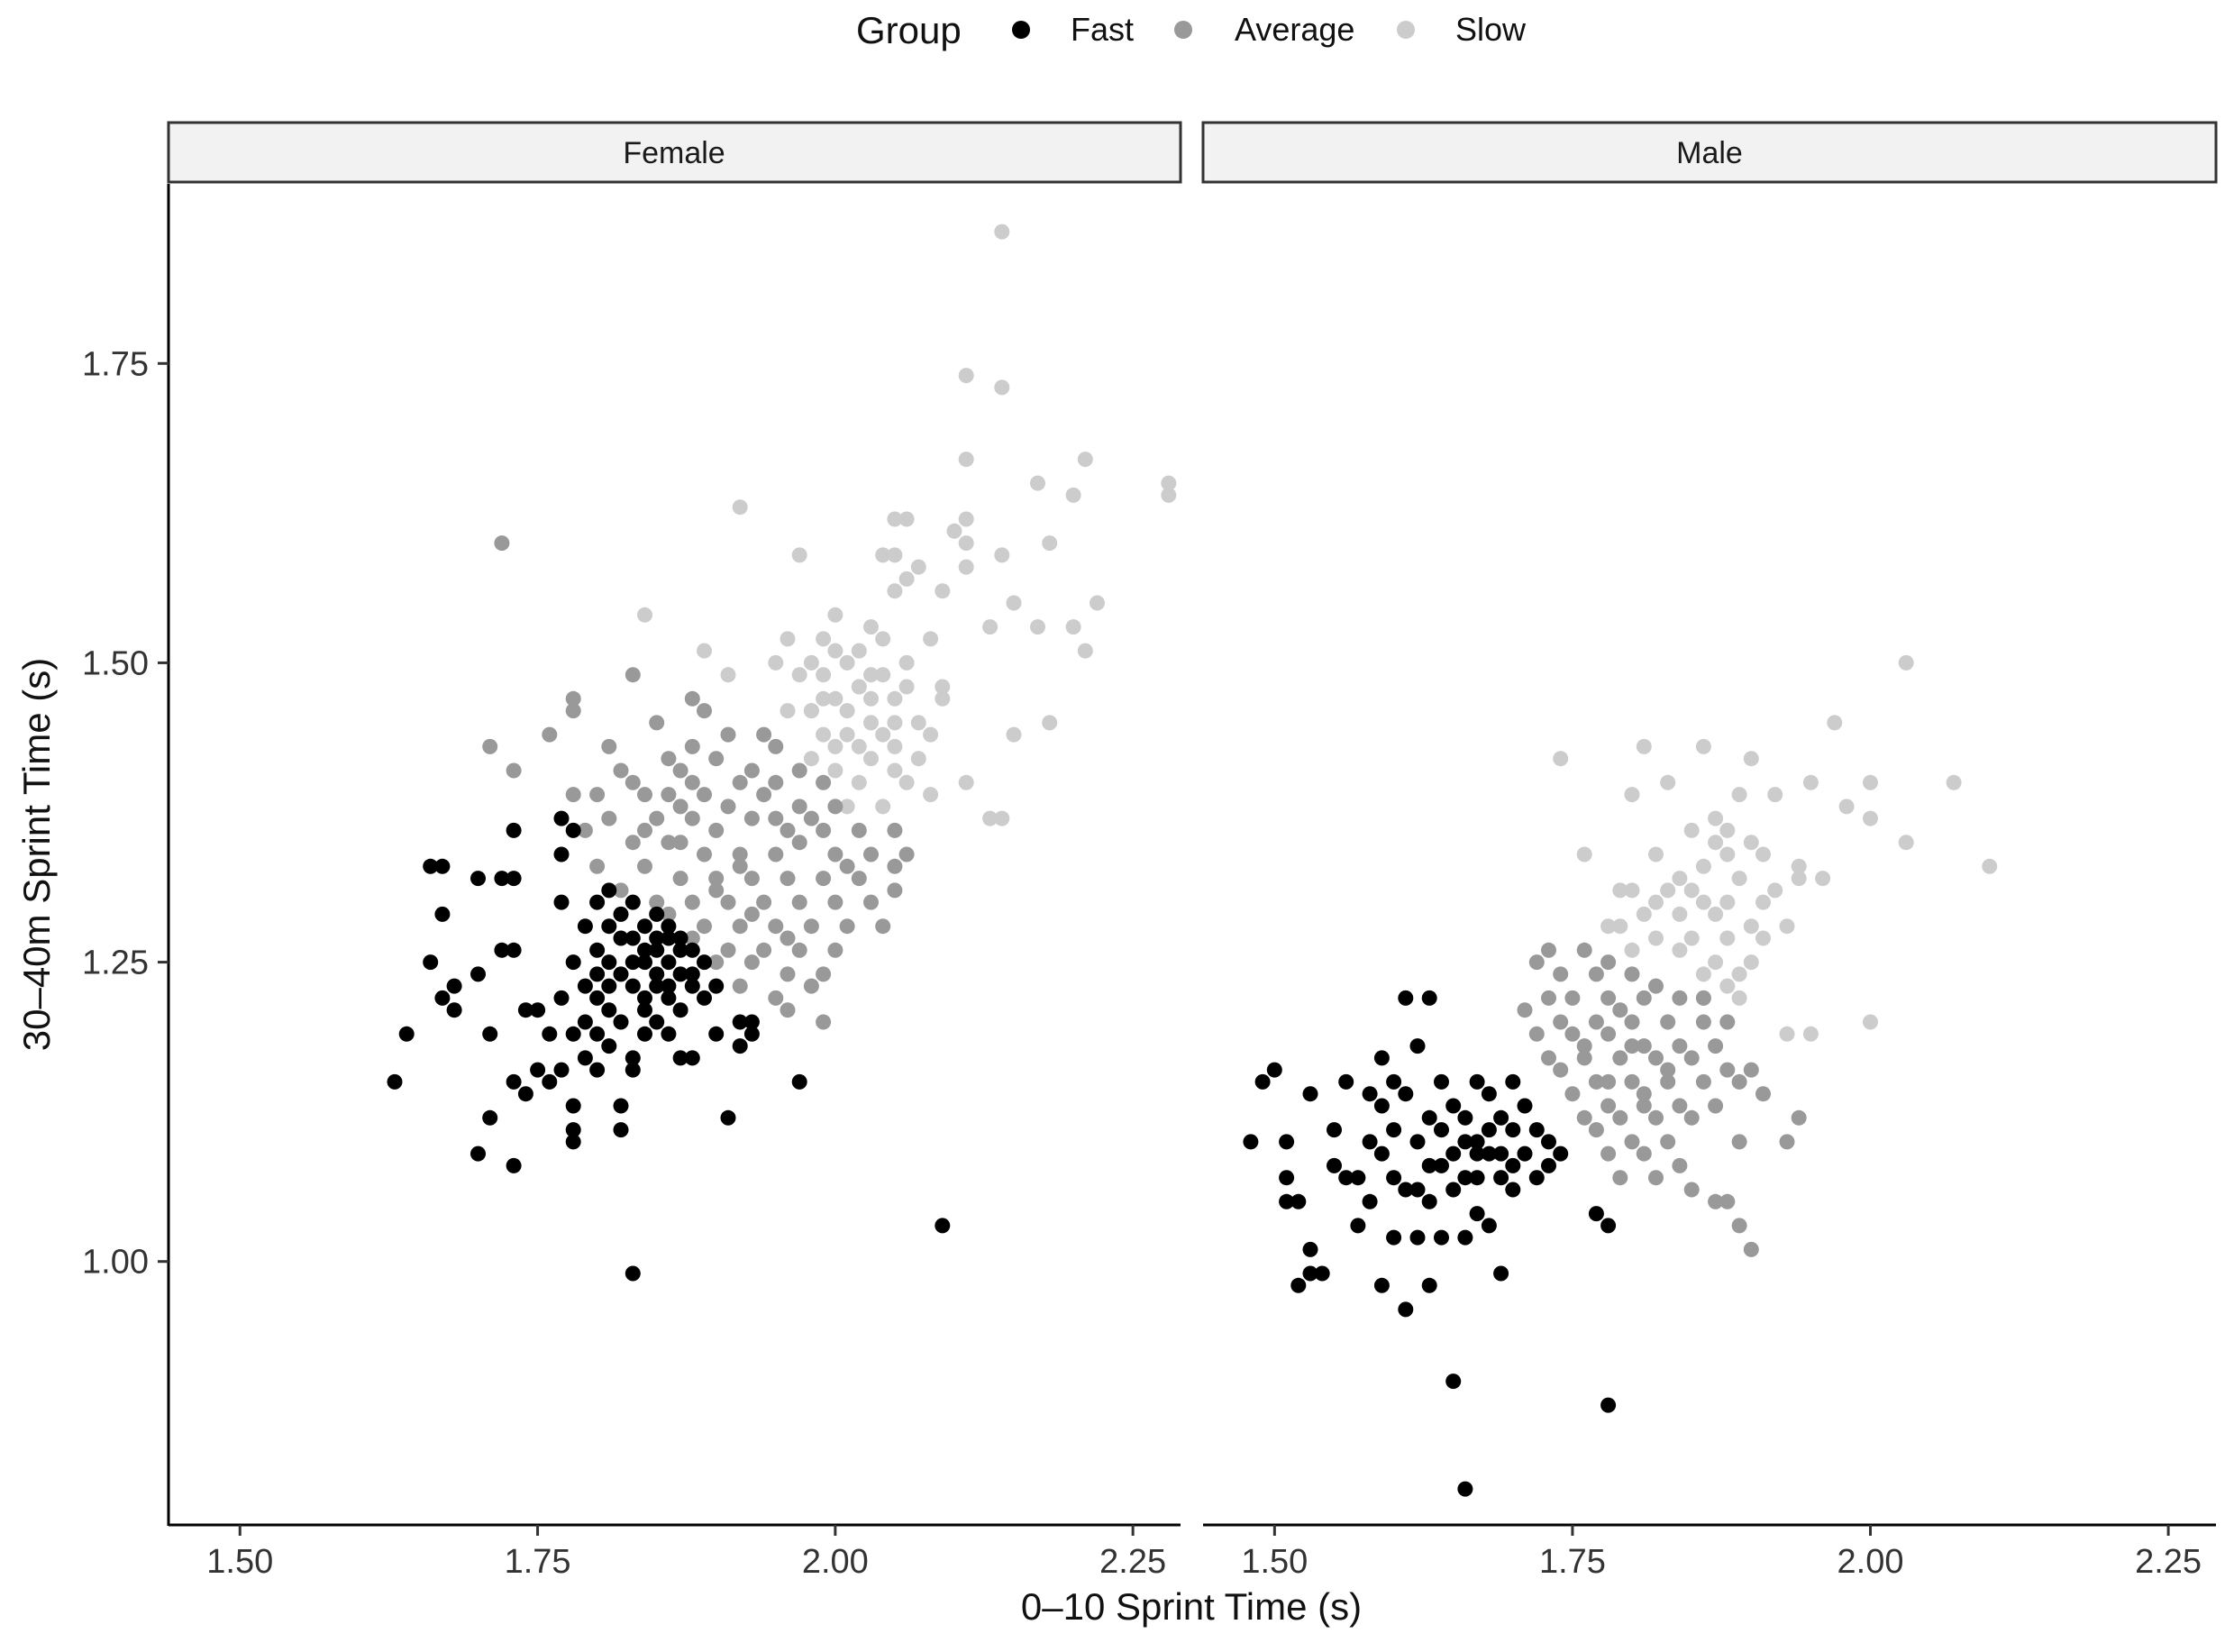  What do you see at coordinates (1870, 1562) in the screenshot?
I see `x-tick-label-male-2: 2.00` at bounding box center [1870, 1562].